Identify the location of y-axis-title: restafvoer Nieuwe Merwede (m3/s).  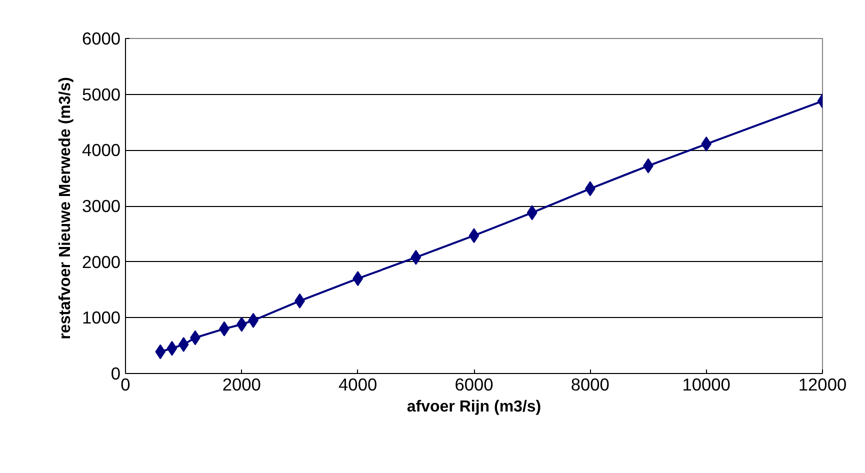
(65, 208).